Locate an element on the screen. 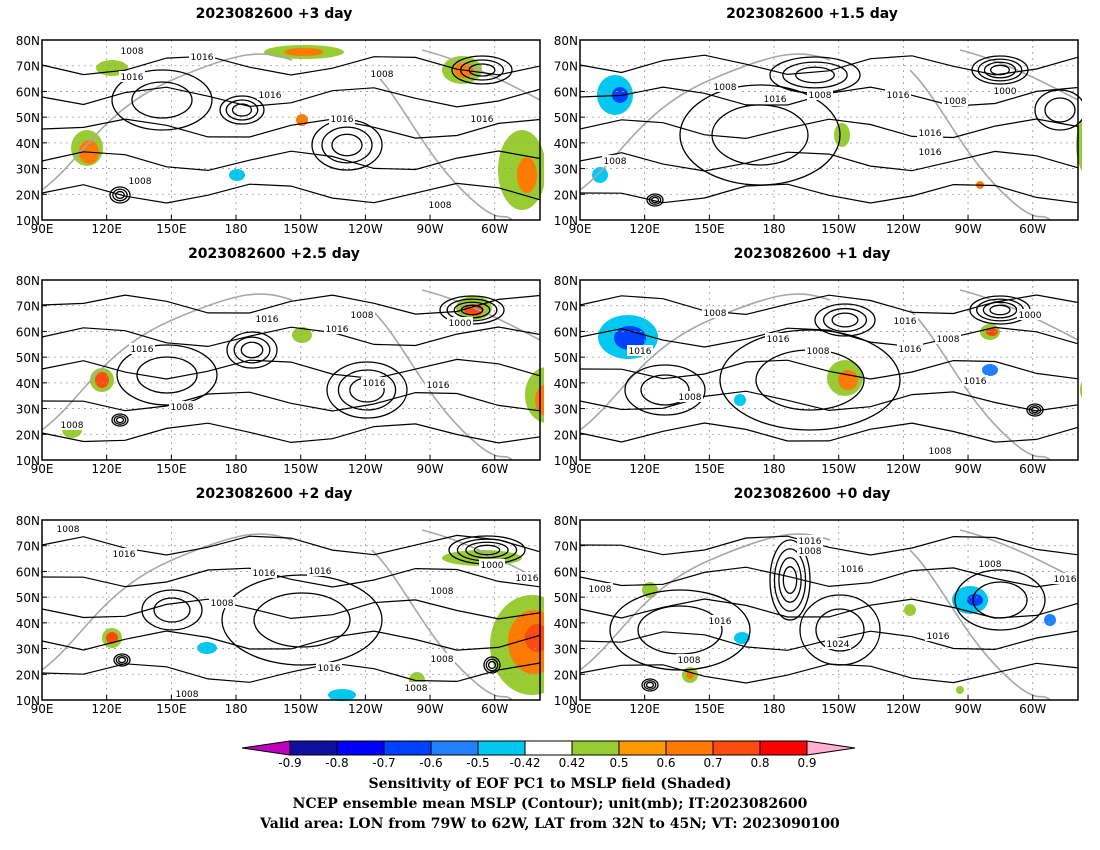 The height and width of the screenshot is (850, 1100). colorbar-under-arrow is located at coordinates (266, 748).